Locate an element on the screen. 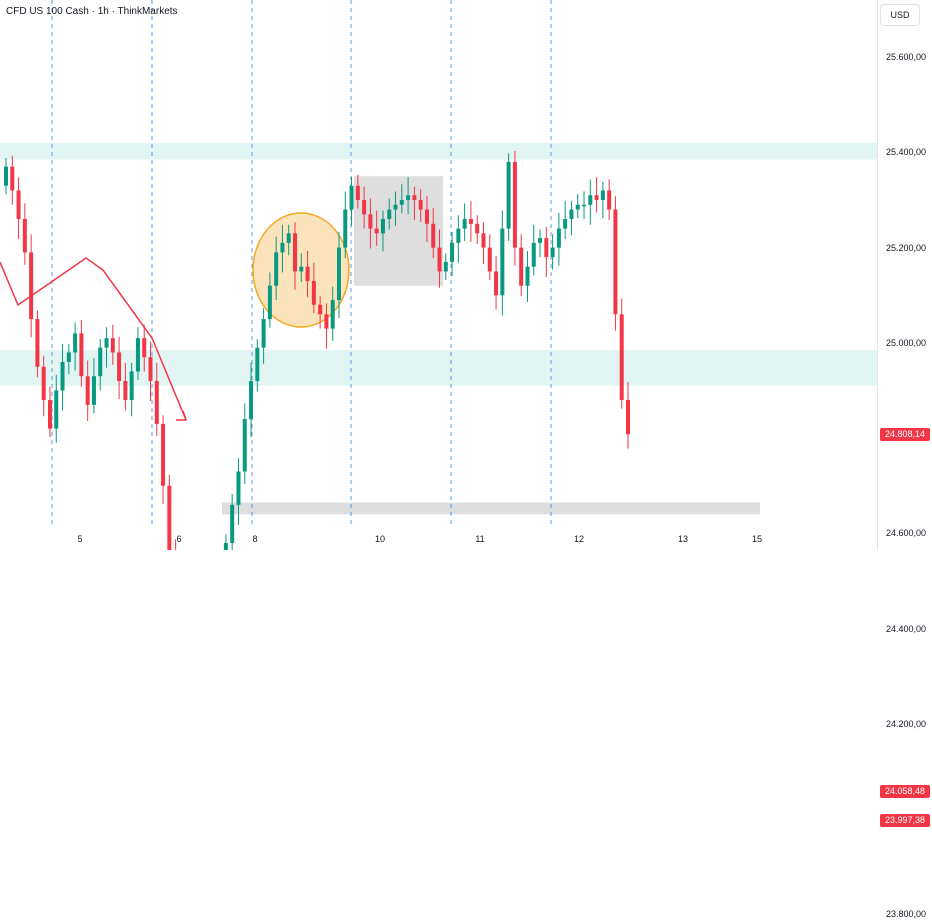 The height and width of the screenshot is (920, 932). time-tick-label: 13 is located at coordinates (683, 539).